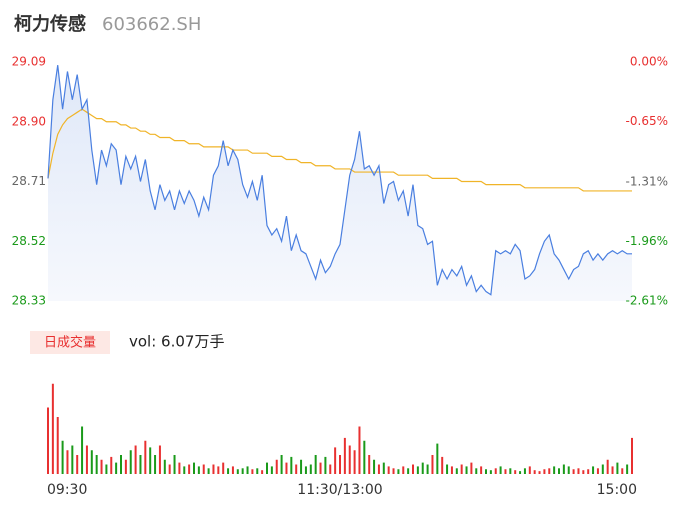 The image size is (686, 524). What do you see at coordinates (647, 241) in the screenshot?
I see `y2-tick-label: -1.96%` at bounding box center [647, 241].